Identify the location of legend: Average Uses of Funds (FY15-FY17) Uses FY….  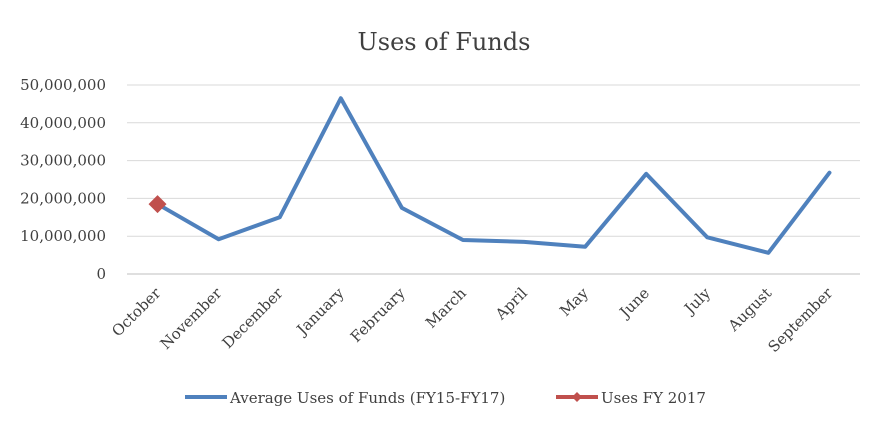
(445, 398).